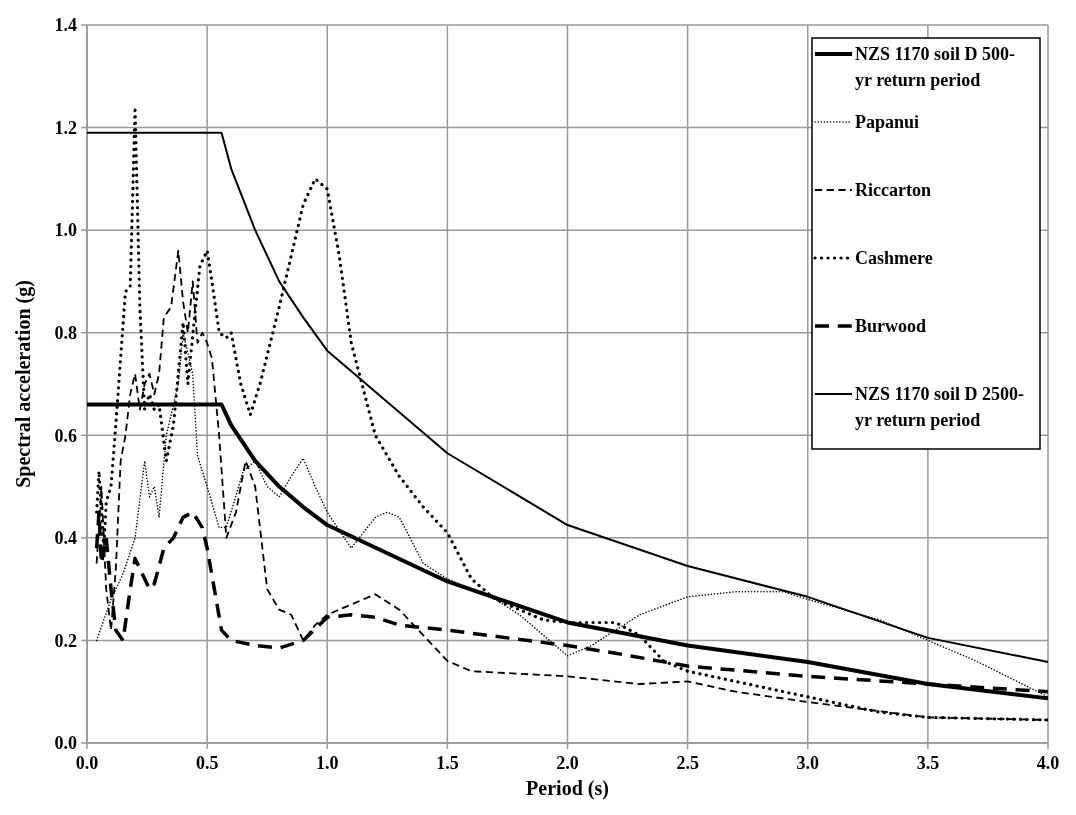  Describe the element at coordinates (887, 122) in the screenshot. I see `legend-label: Papanui` at that location.